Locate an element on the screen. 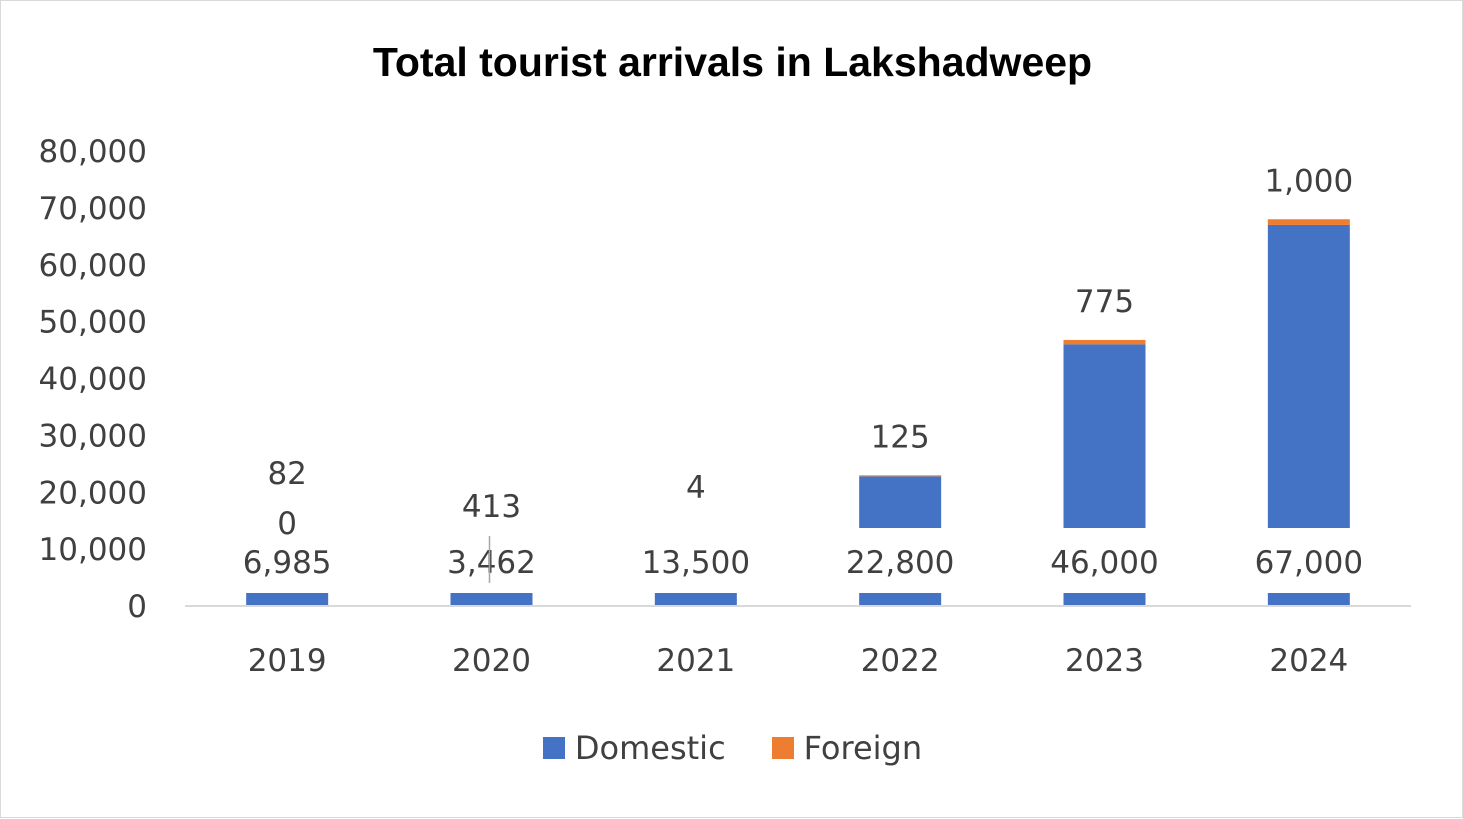 The image size is (1463, 819). y-tick-label: 80,000 is located at coordinates (93, 152).